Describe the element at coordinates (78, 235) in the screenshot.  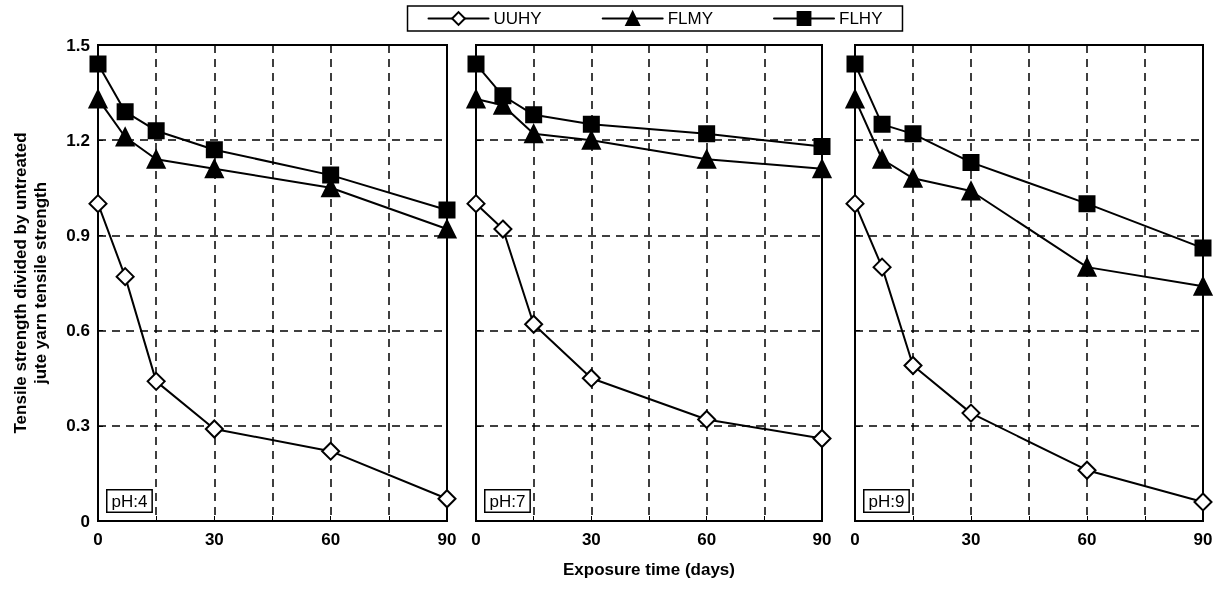
I see `y-tick-label: 0.9` at that location.